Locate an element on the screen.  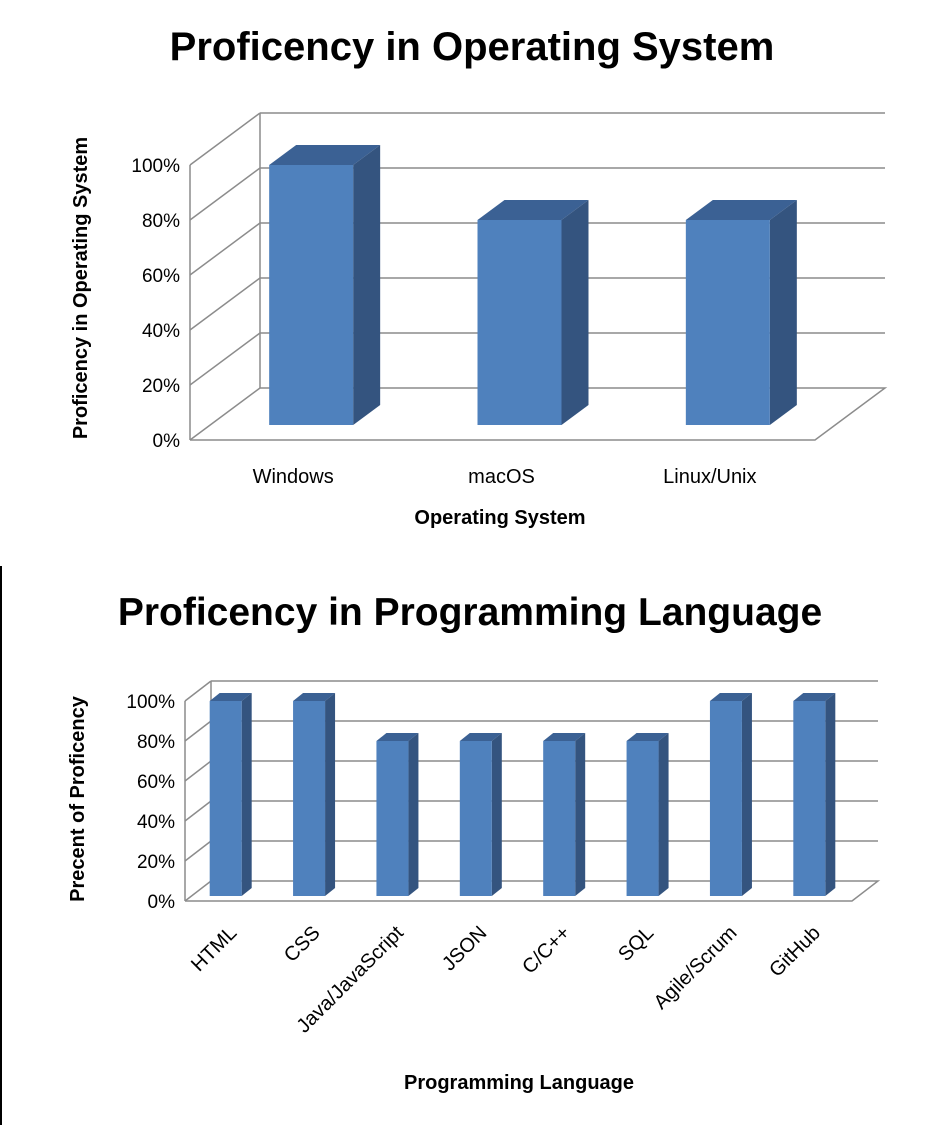
left-edge-line is located at coordinates (1, 845).